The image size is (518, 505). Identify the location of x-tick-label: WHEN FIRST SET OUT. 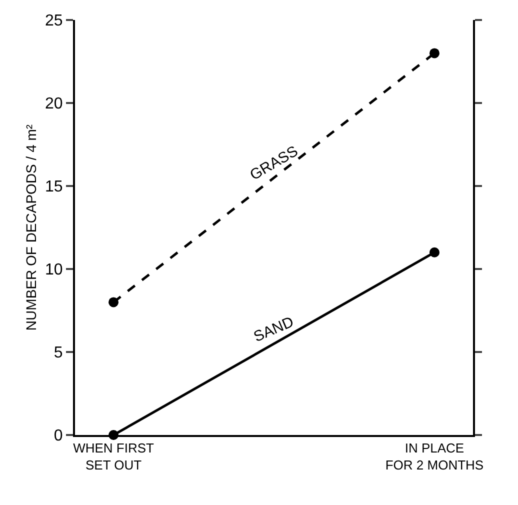
(113, 456).